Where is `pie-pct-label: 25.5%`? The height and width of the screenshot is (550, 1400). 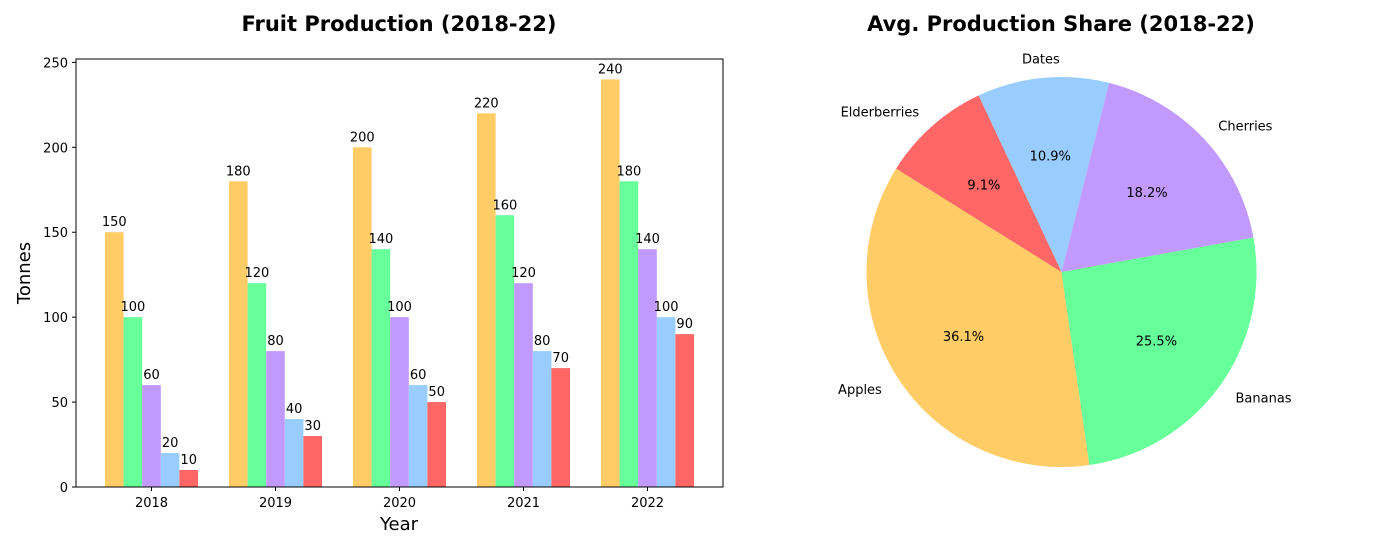
pie-pct-label: 25.5% is located at coordinates (1156, 341).